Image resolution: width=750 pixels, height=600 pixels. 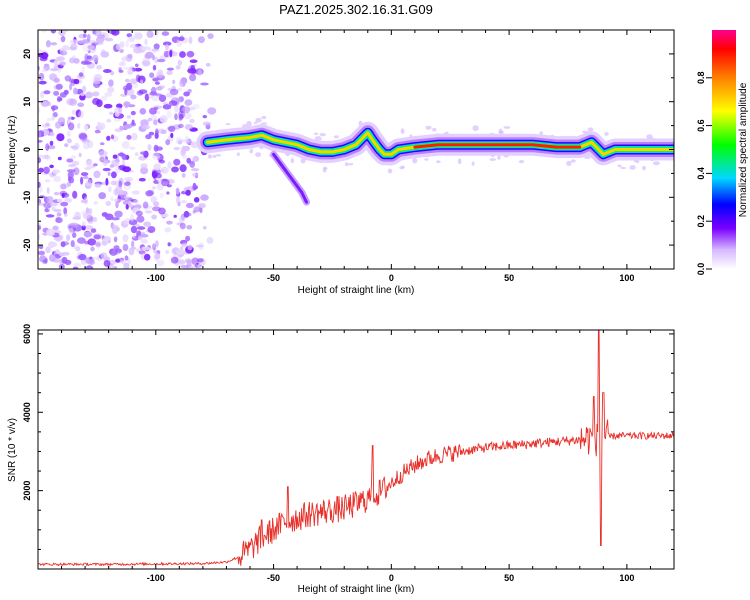 What do you see at coordinates (391, 578) in the screenshot?
I see `x-tick-label: 0` at bounding box center [391, 578].